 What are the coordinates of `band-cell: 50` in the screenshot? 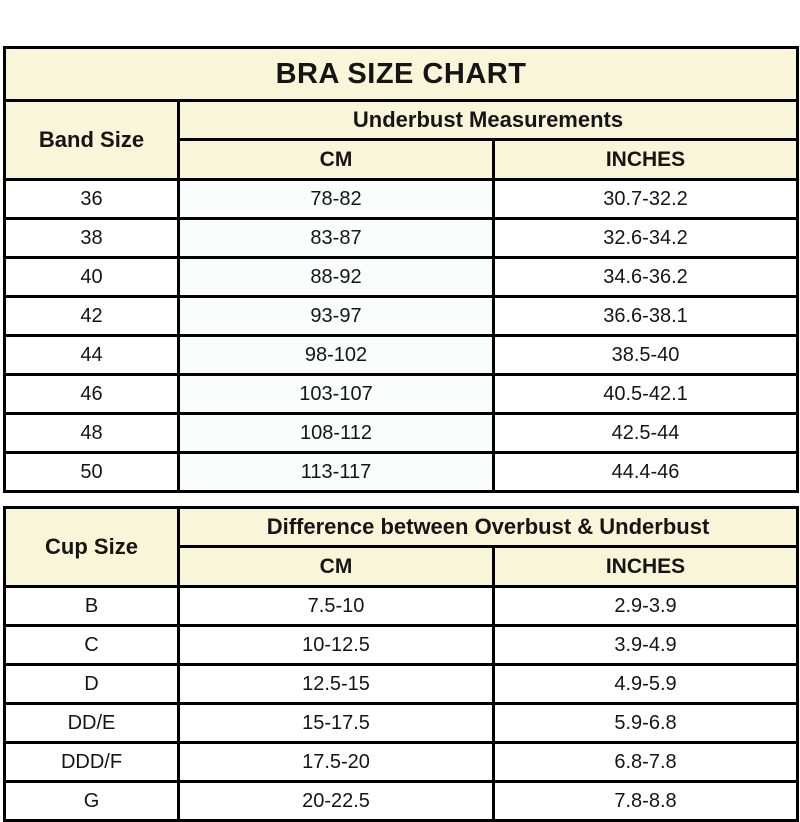 It's located at (91, 472).